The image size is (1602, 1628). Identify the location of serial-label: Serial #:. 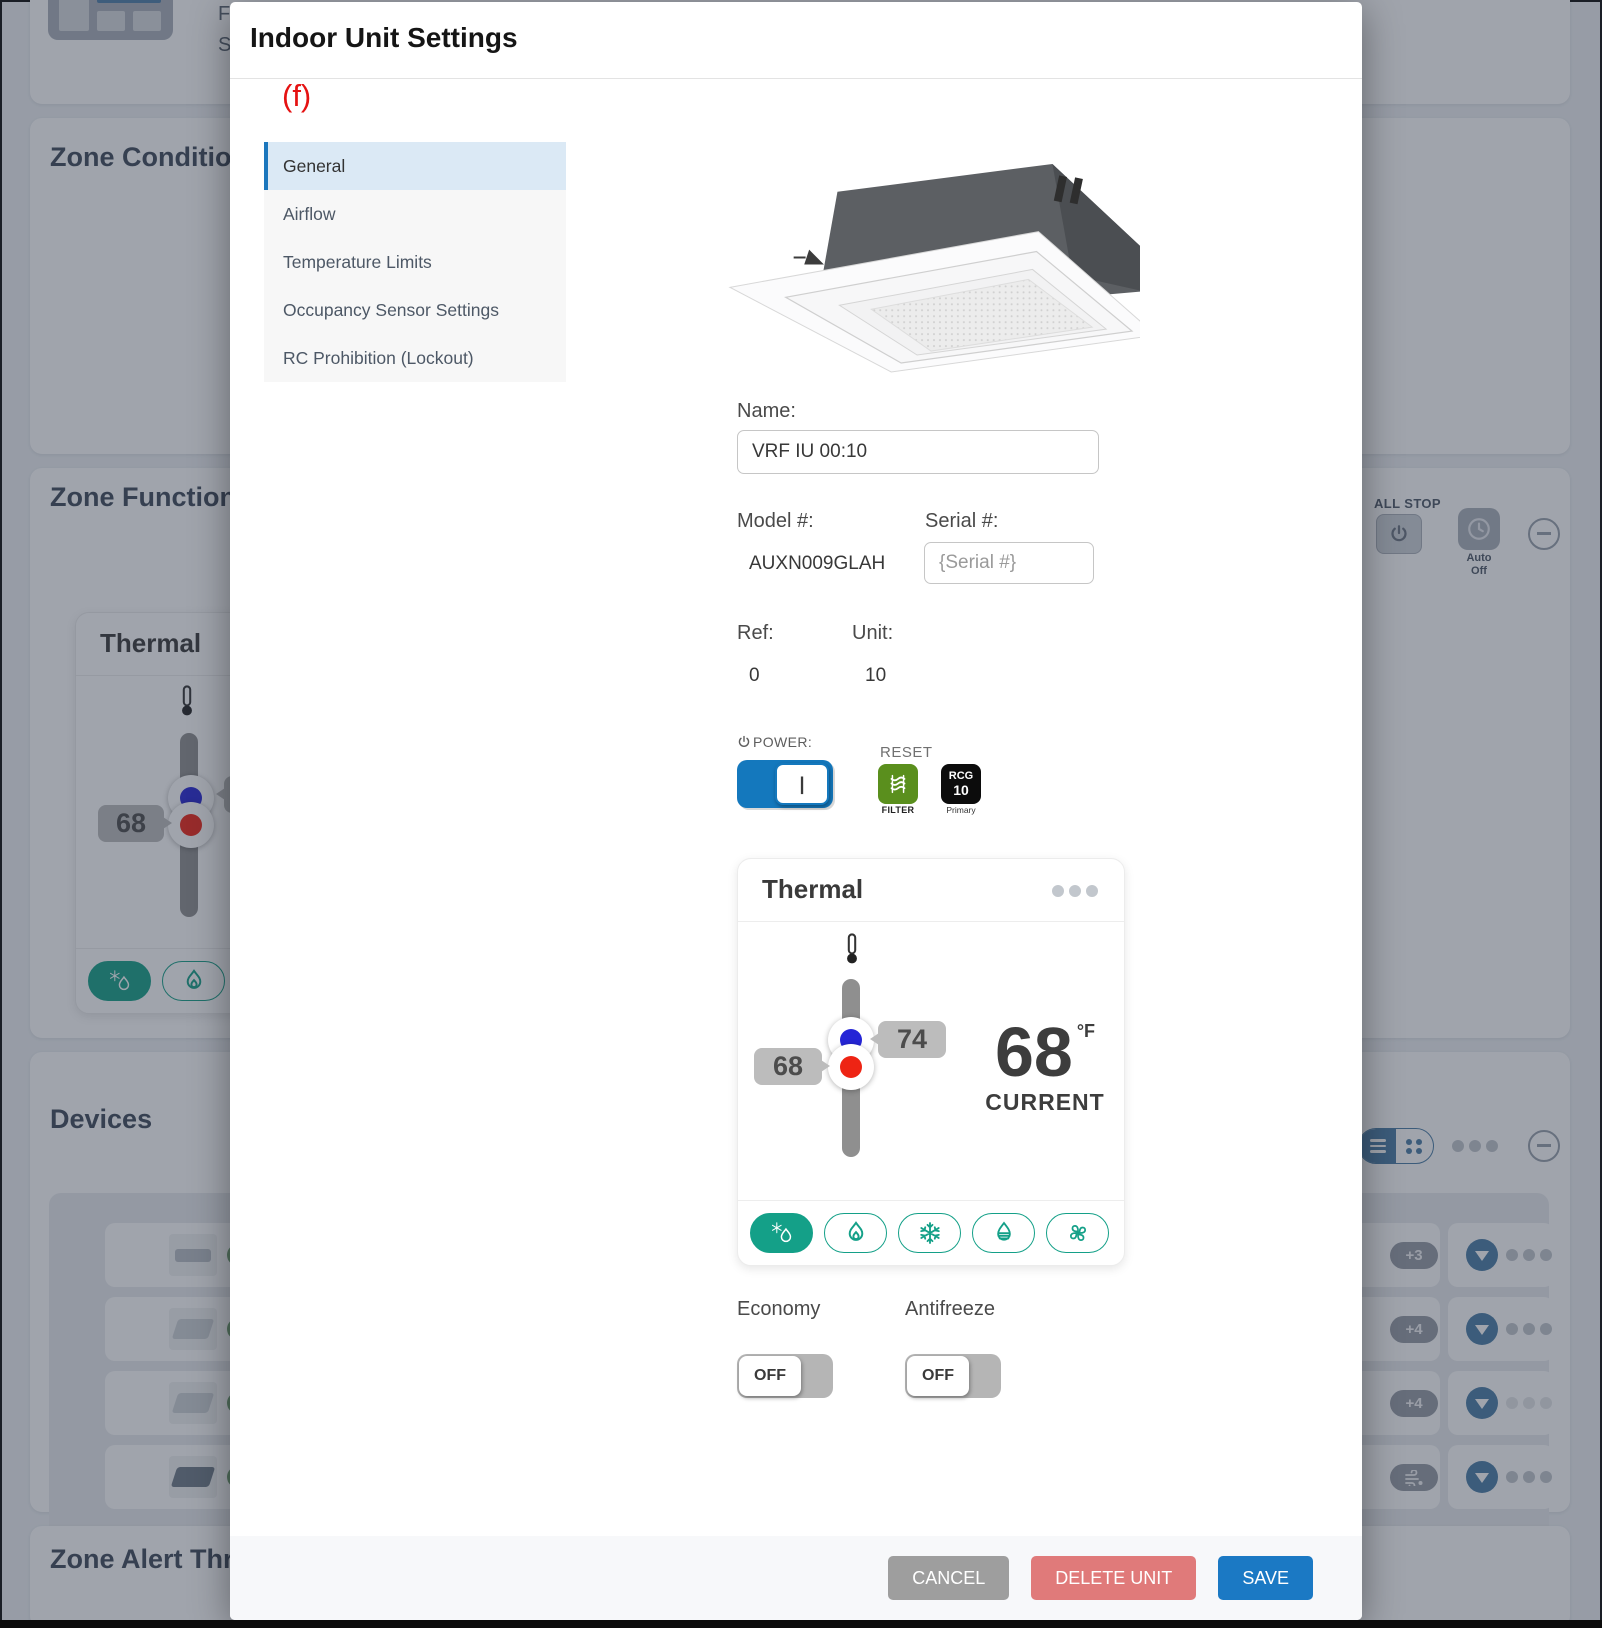
(962, 521).